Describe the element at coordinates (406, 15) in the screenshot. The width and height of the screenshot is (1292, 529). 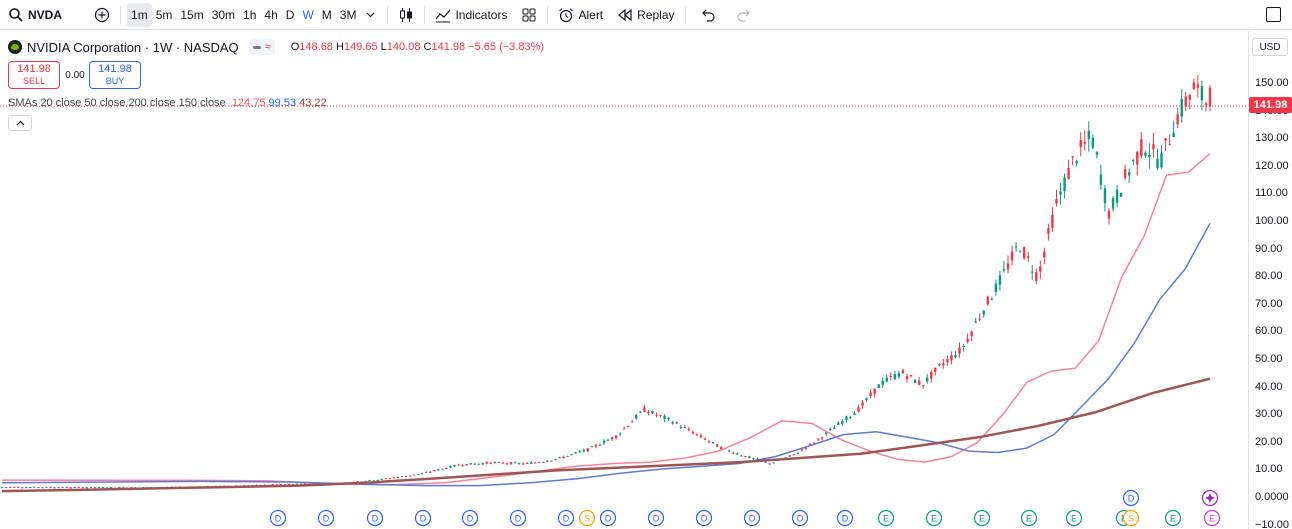
I see `chart-type-button` at that location.